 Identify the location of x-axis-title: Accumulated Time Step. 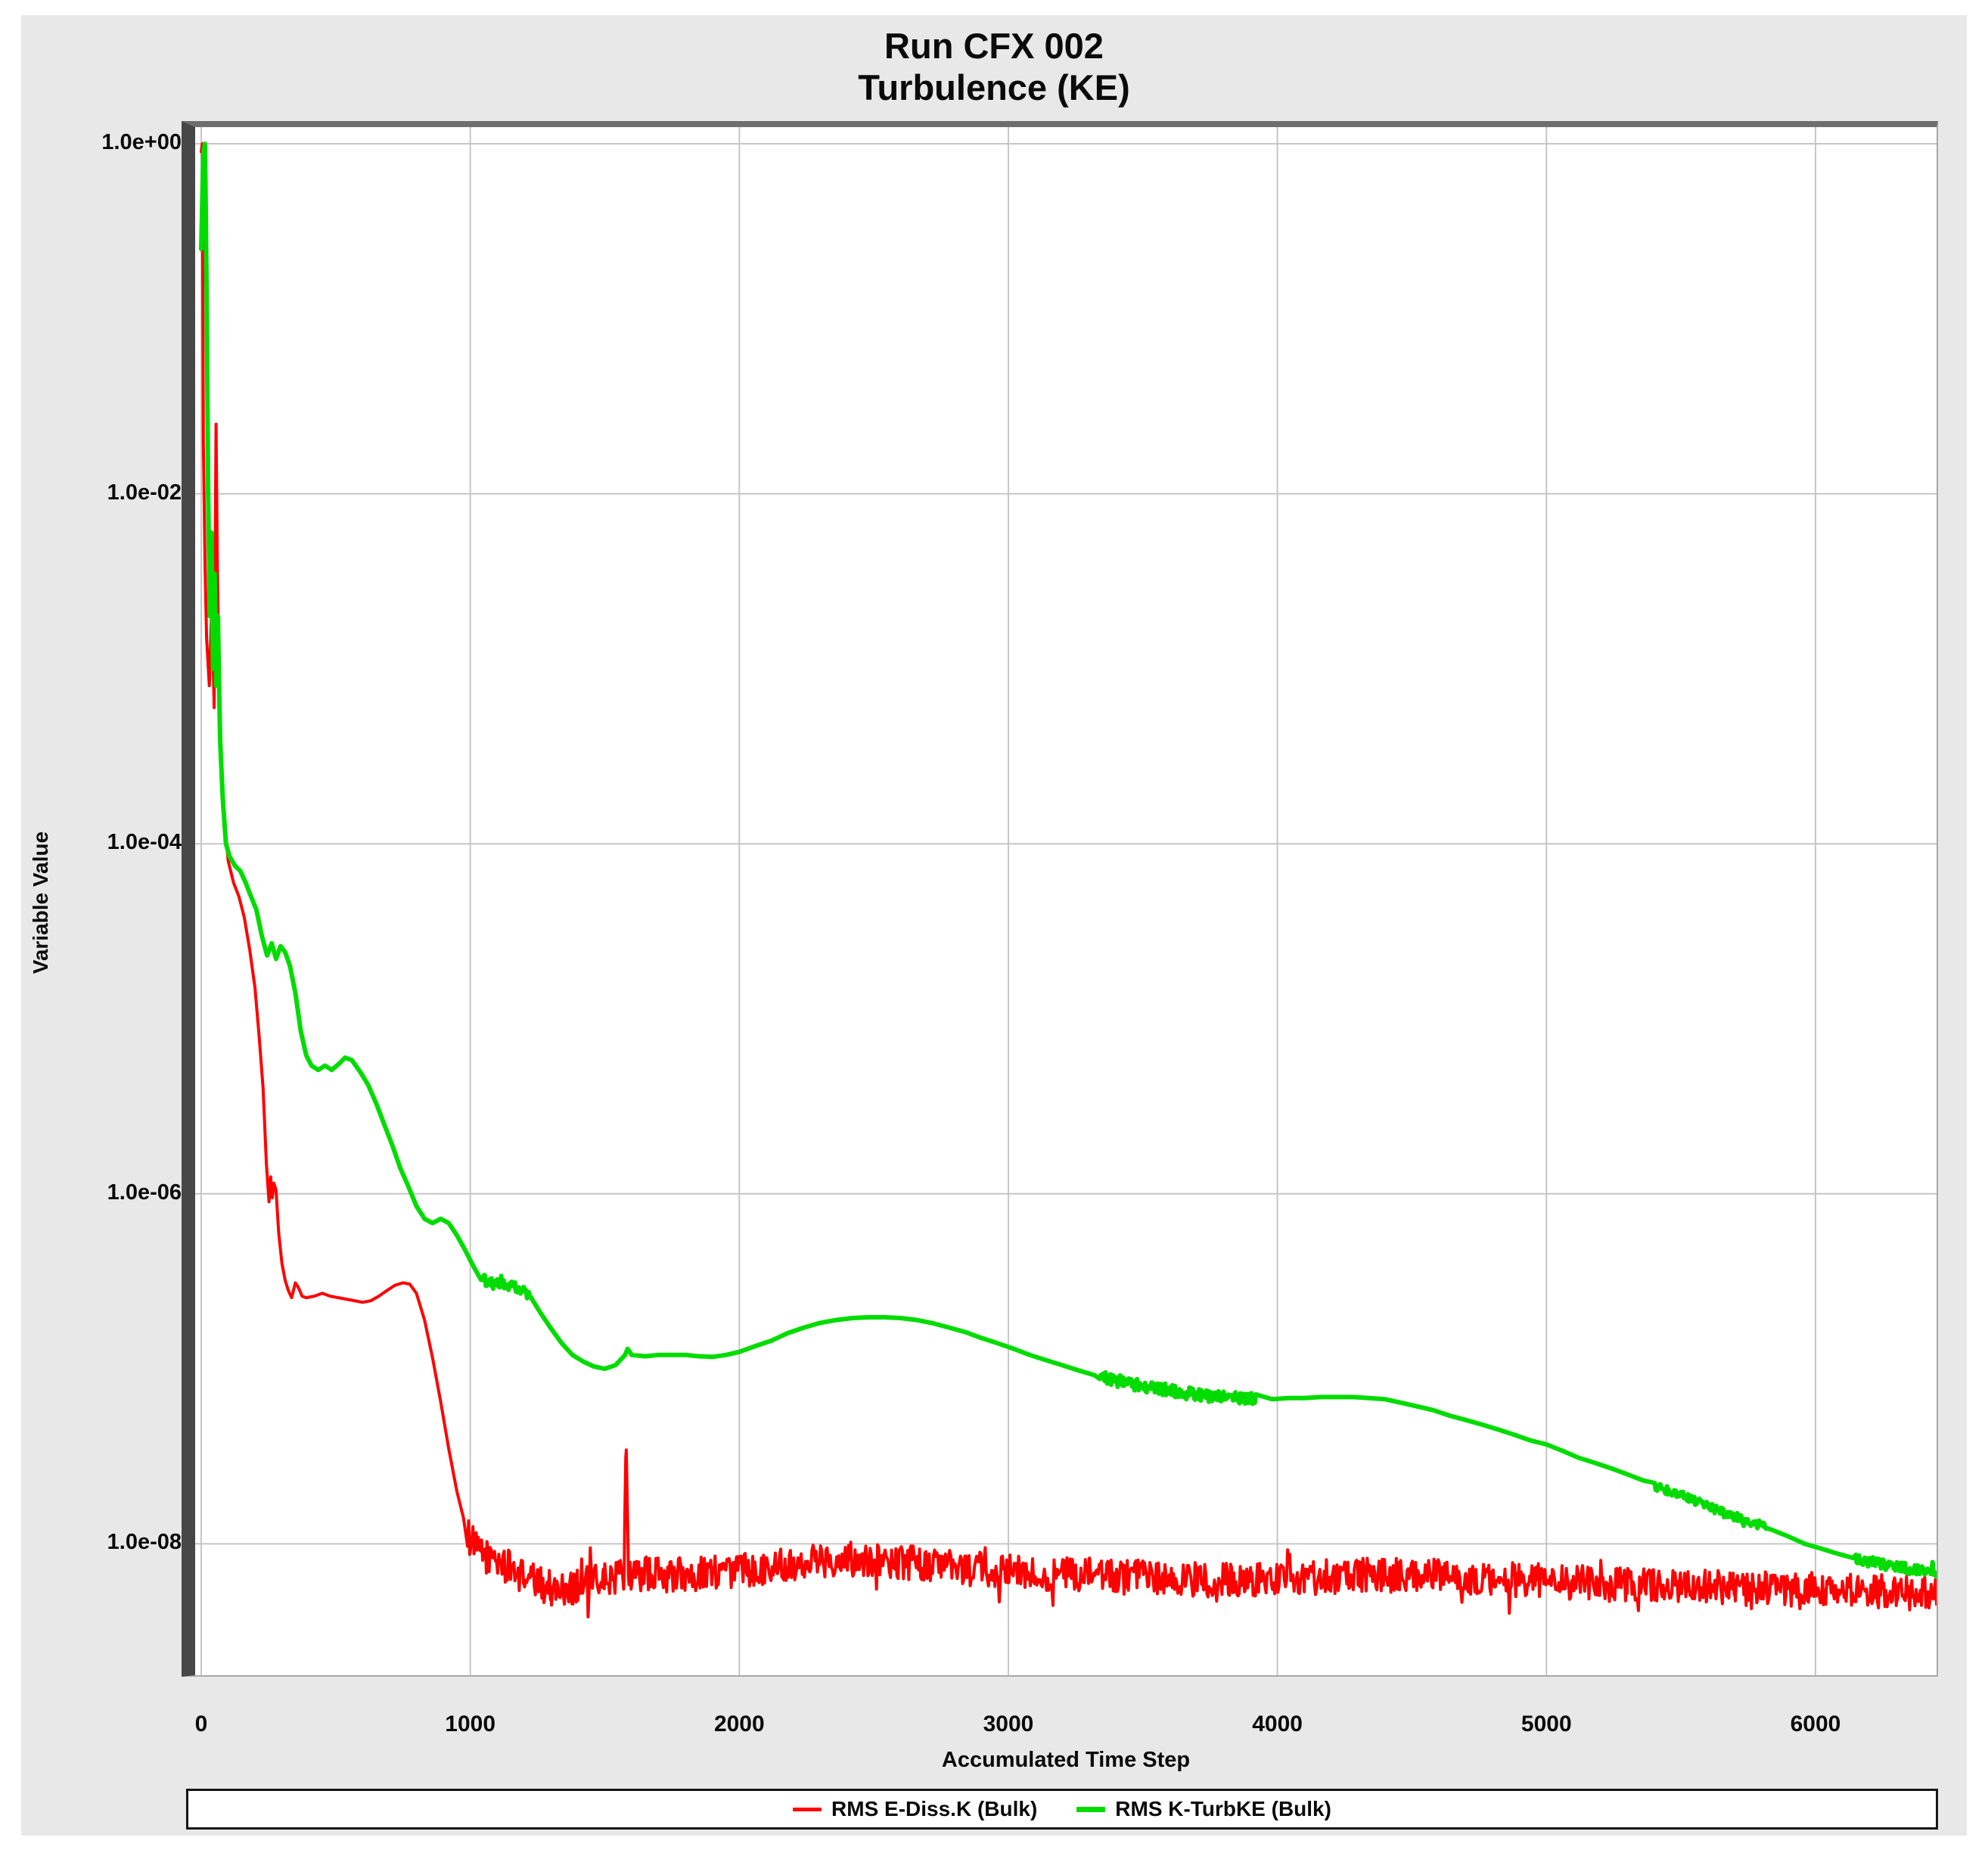
(1066, 1760).